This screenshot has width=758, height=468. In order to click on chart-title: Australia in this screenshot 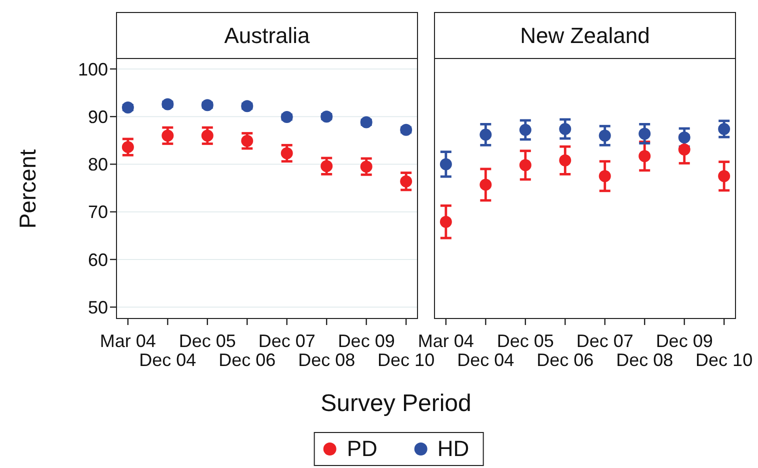, I will do `click(267, 35)`.